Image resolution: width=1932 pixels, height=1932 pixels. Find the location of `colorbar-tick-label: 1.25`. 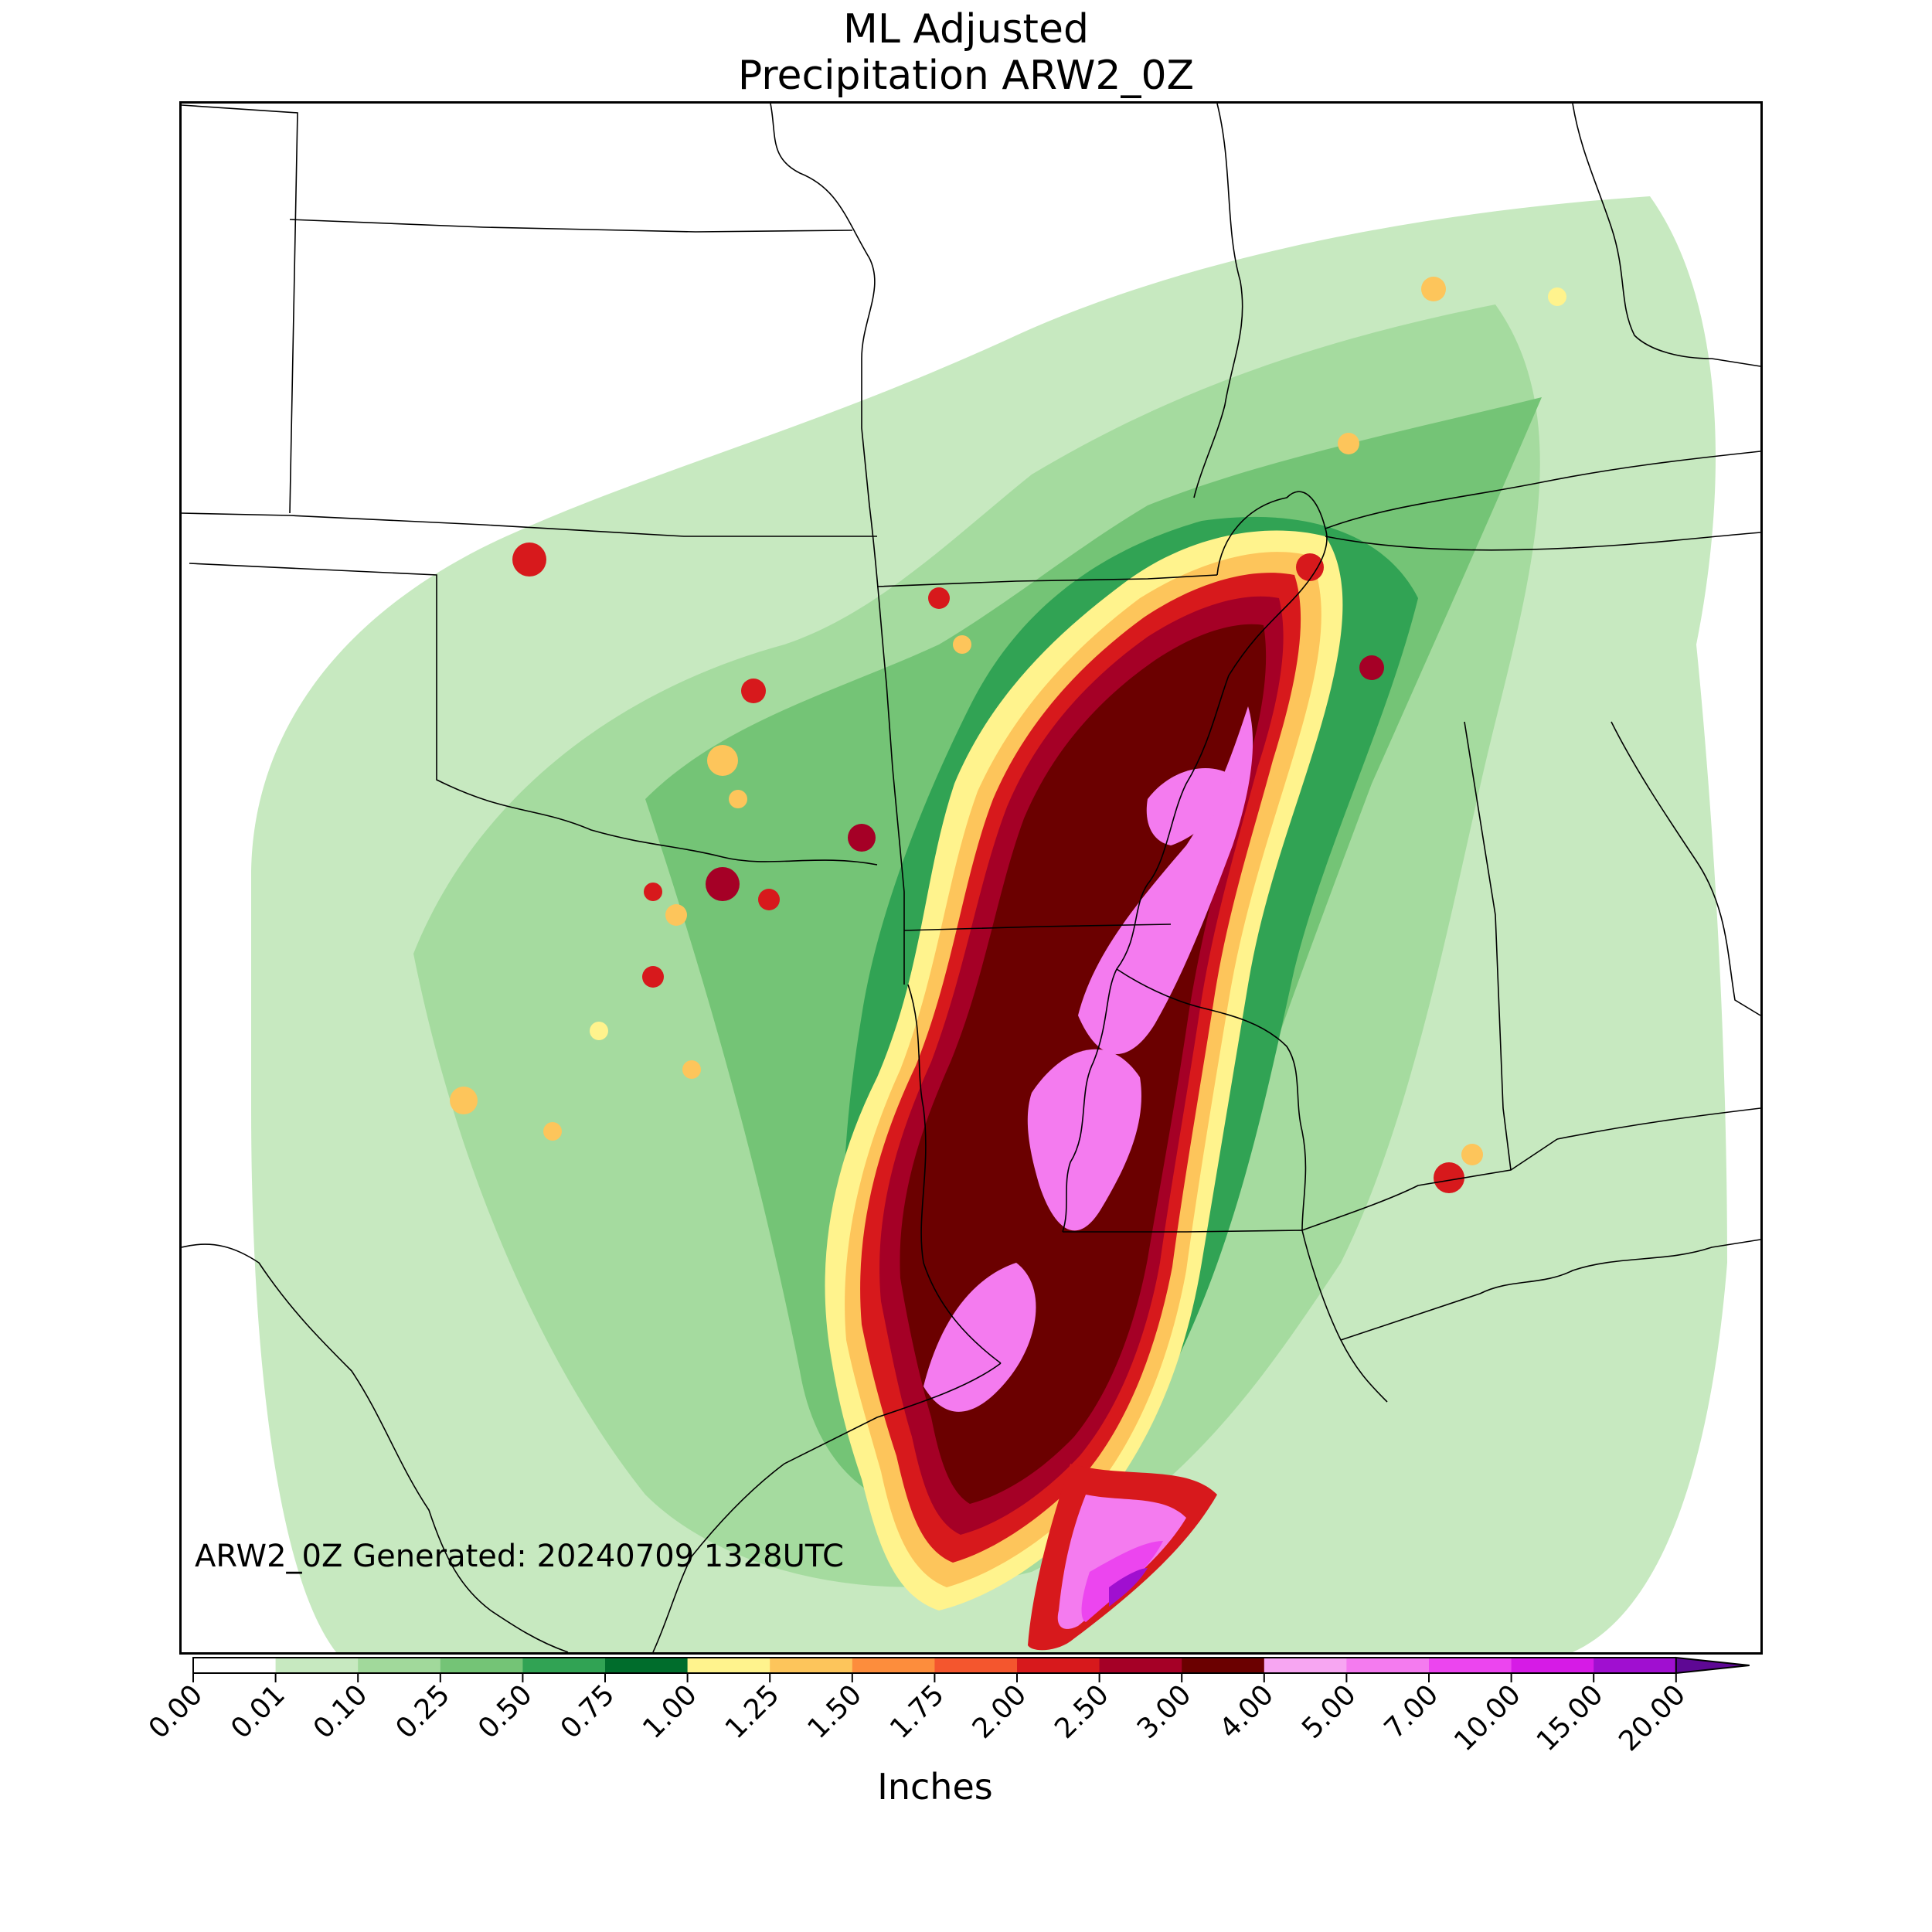

colorbar-tick-label: 1.25 is located at coordinates (752, 1712).